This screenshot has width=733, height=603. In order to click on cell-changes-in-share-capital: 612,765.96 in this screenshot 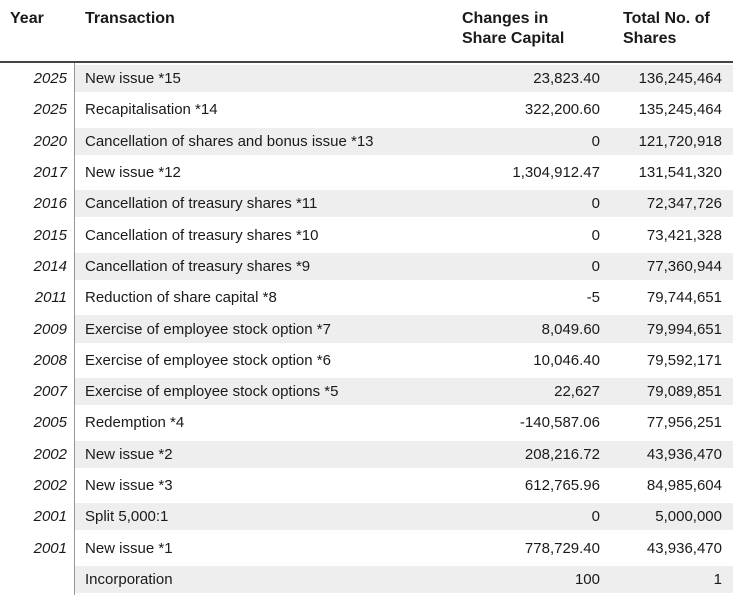, I will do `click(522, 485)`.